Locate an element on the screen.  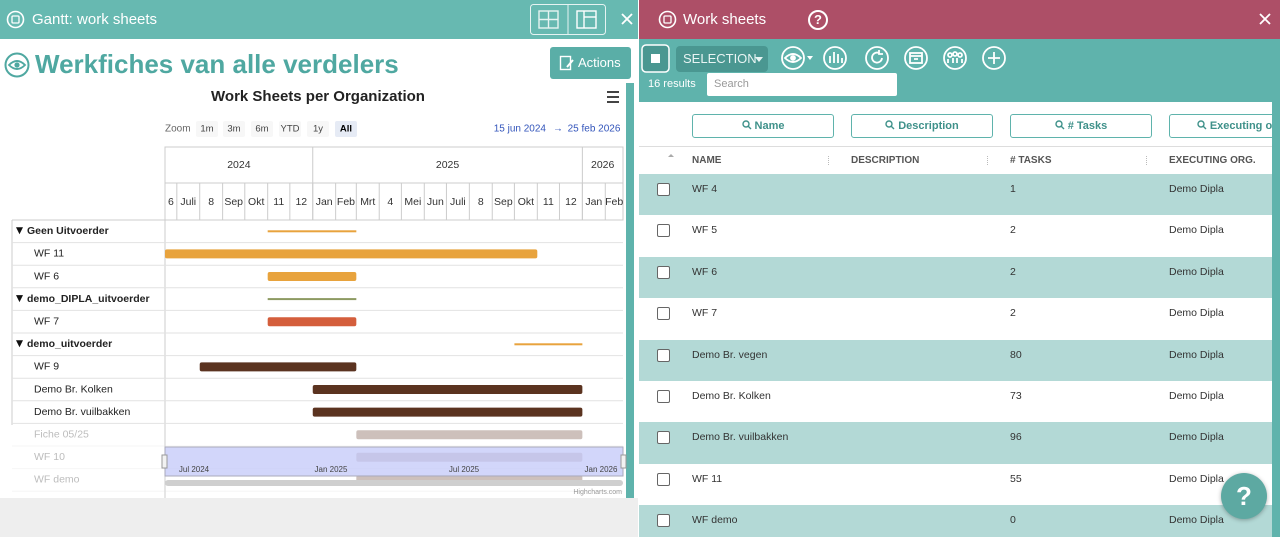
row-label: WF demo is located at coordinates (57, 480).